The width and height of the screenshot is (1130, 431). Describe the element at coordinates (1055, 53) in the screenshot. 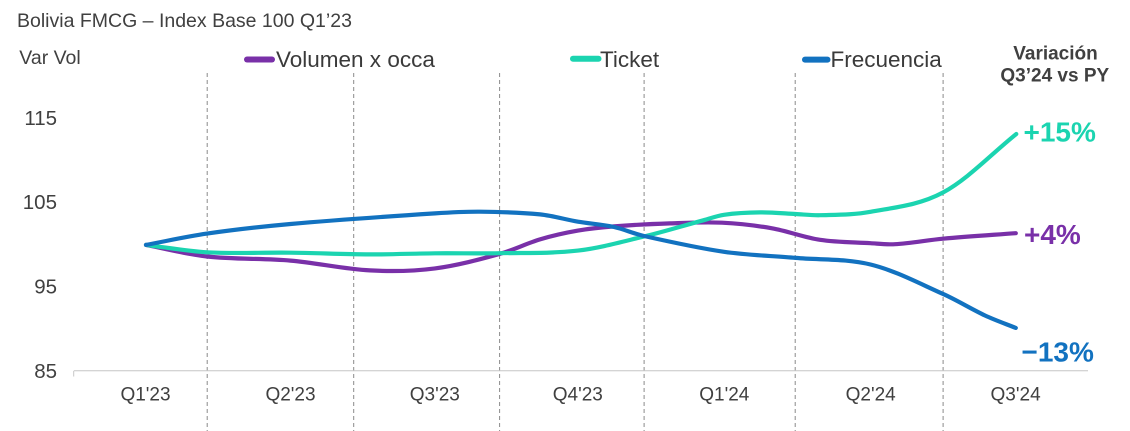

I see `svg-text: Variación` at that location.